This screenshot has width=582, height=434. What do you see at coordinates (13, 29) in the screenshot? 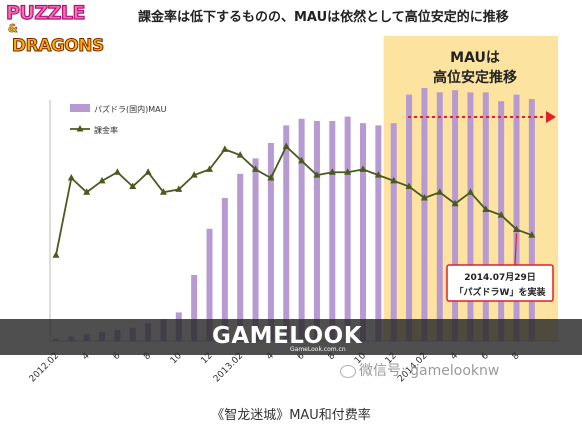
I see `logo-line-2: &` at bounding box center [13, 29].